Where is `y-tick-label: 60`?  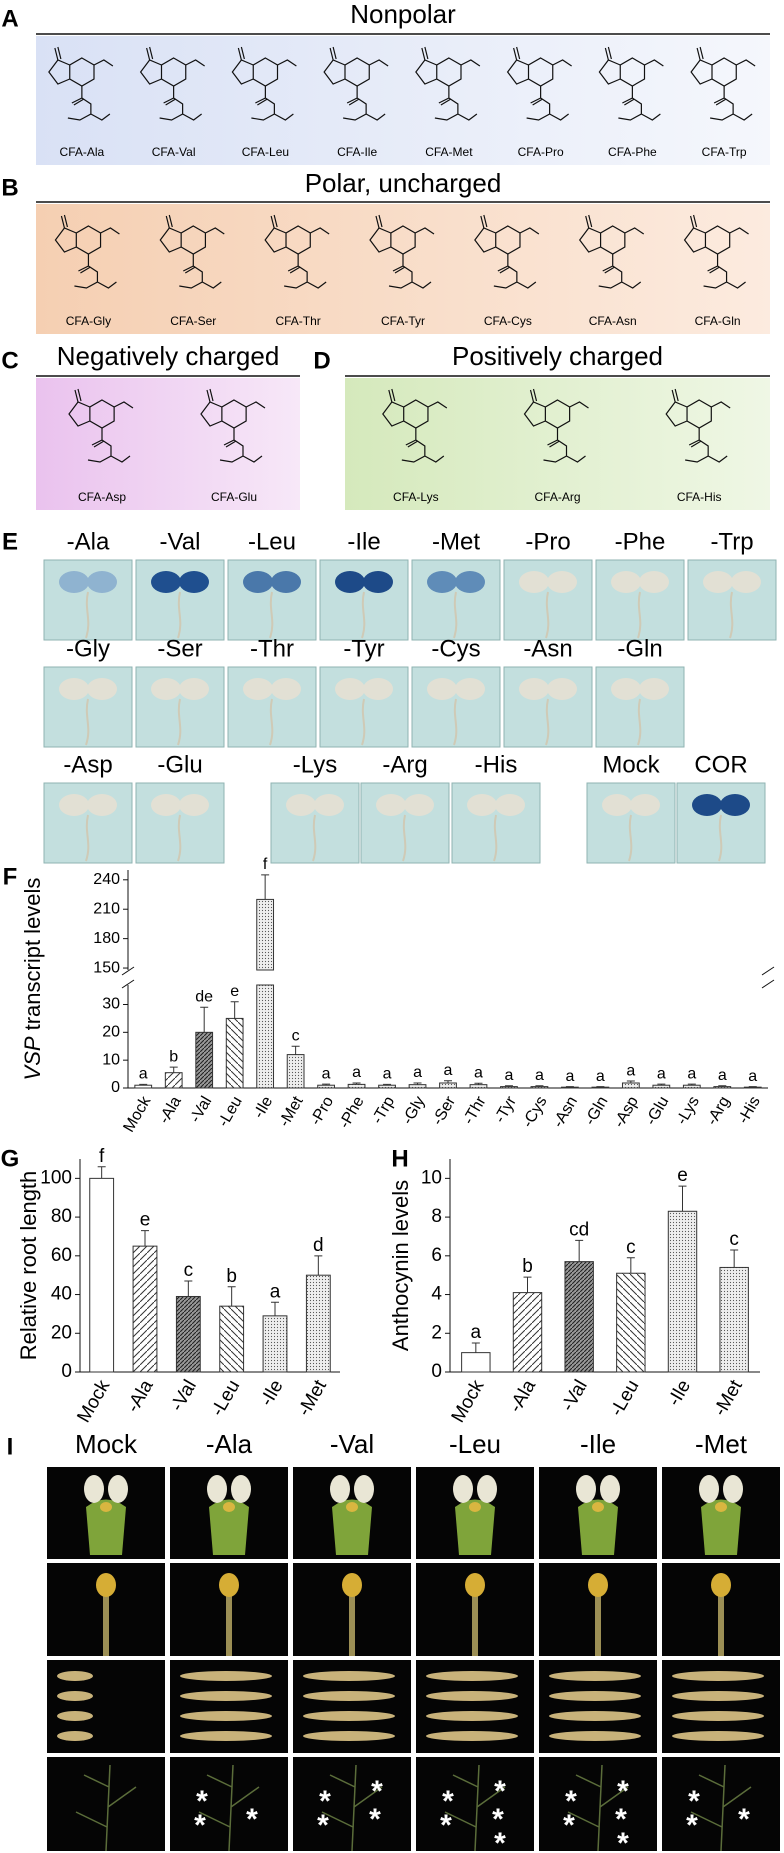
y-tick-label: 60 is located at coordinates (61, 1255).